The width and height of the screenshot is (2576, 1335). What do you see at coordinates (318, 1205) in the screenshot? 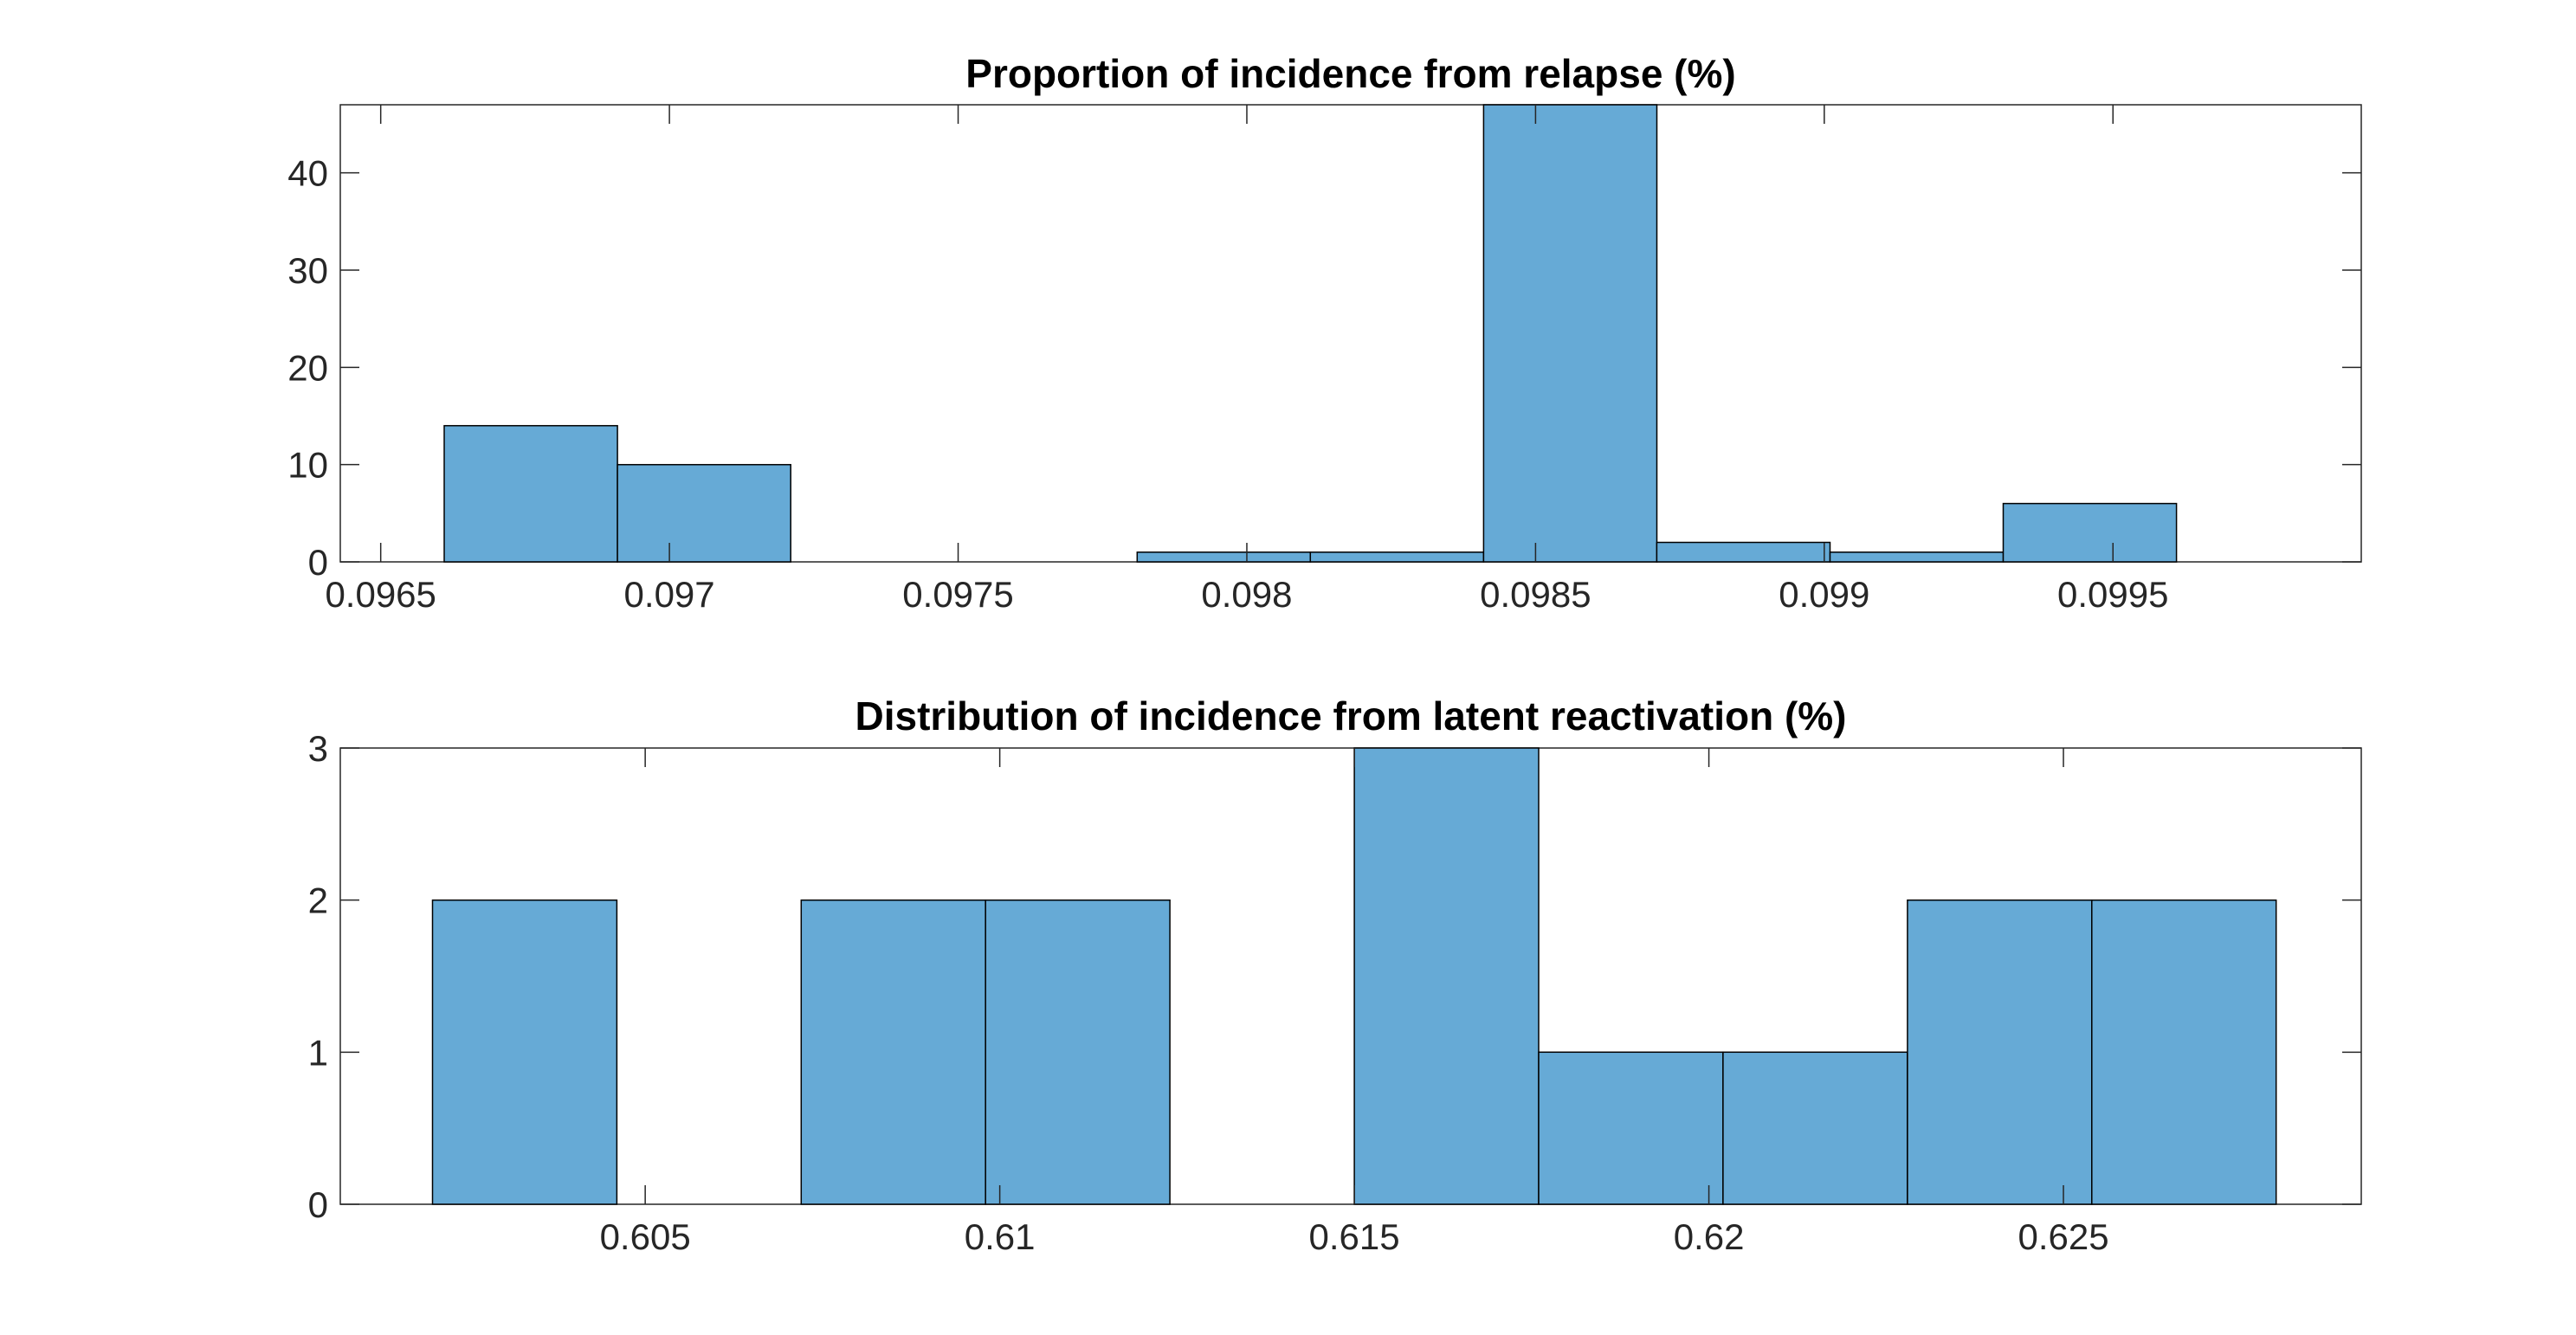
I see `y-tick-label-latent-0: 0` at bounding box center [318, 1205].